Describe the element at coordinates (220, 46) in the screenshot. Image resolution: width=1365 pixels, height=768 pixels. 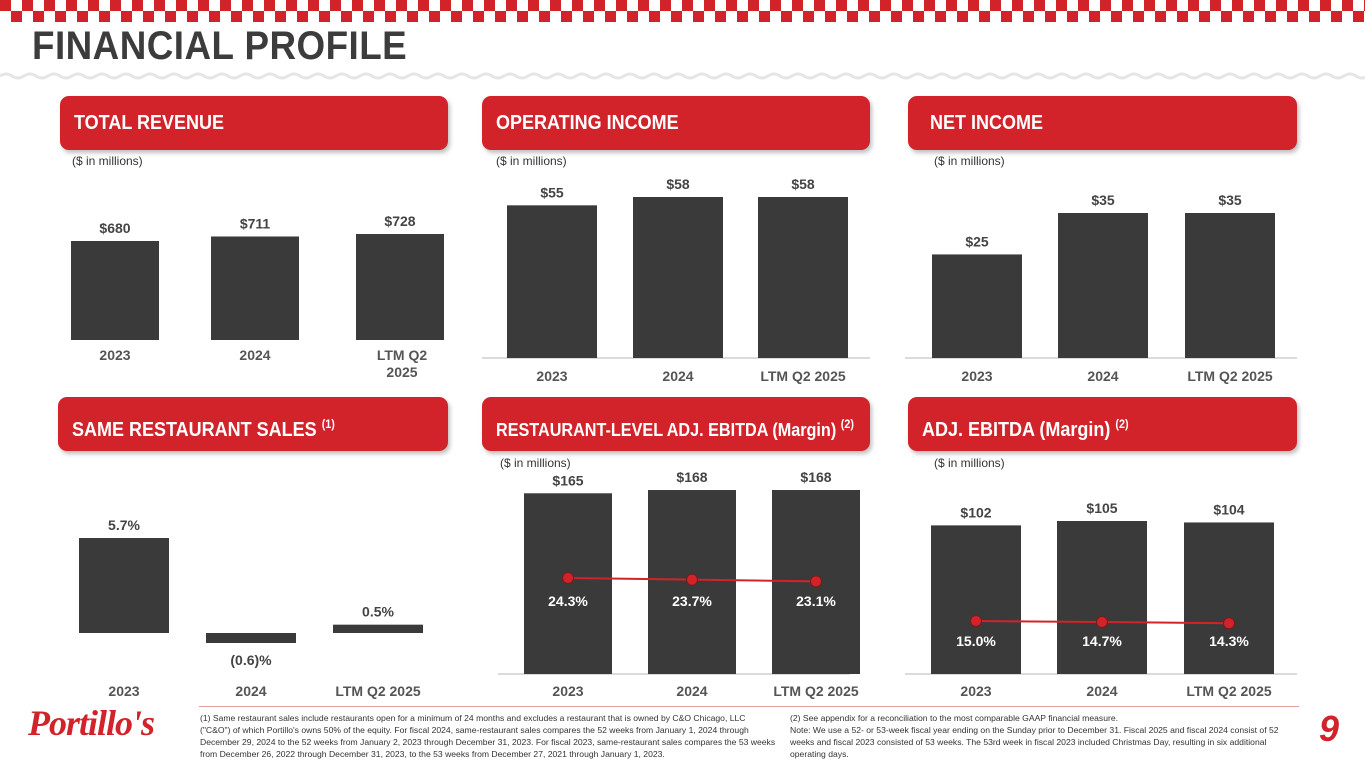
I see `page-title: FINANCIAL PROFILE` at that location.